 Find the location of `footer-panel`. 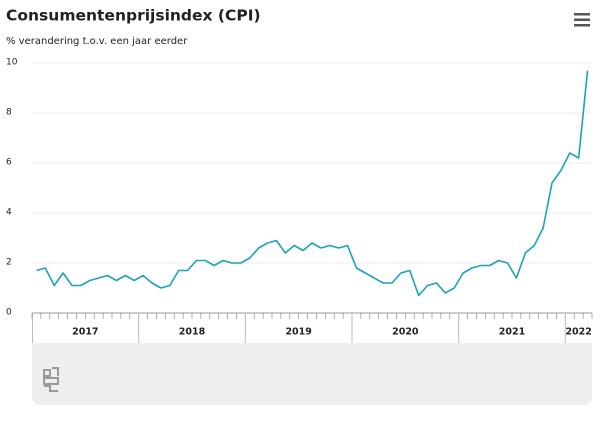

footer-panel is located at coordinates (312, 374).